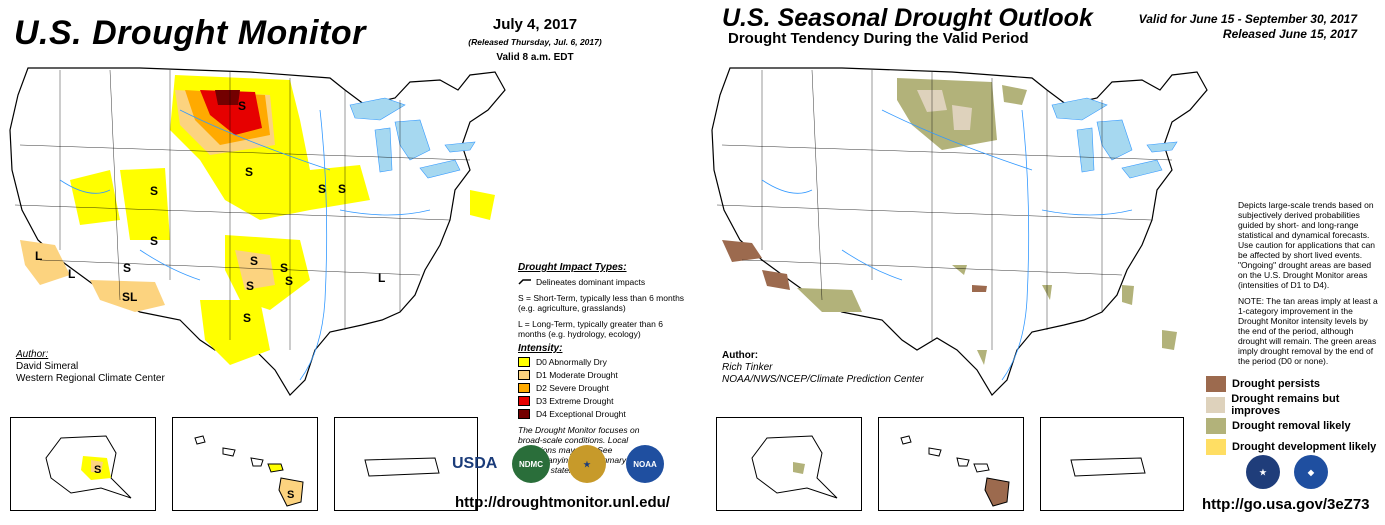 This screenshot has height=525, width=1385. I want to click on intensity-row: D2 Severe Drought, so click(603, 387).